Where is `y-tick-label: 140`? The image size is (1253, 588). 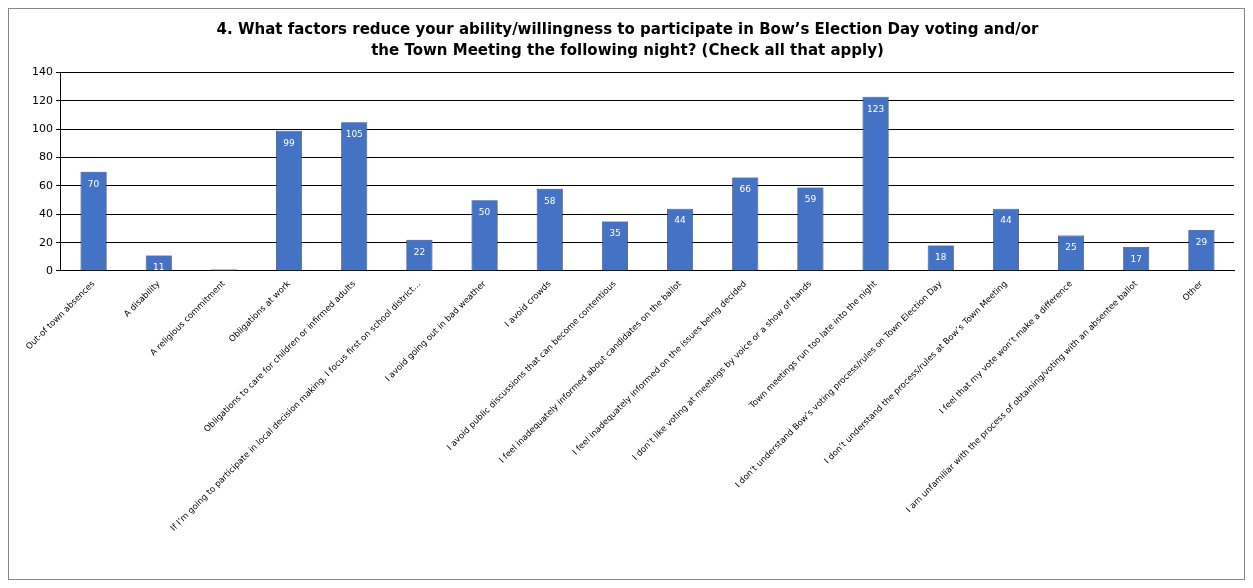 y-tick-label: 140 is located at coordinates (42, 72).